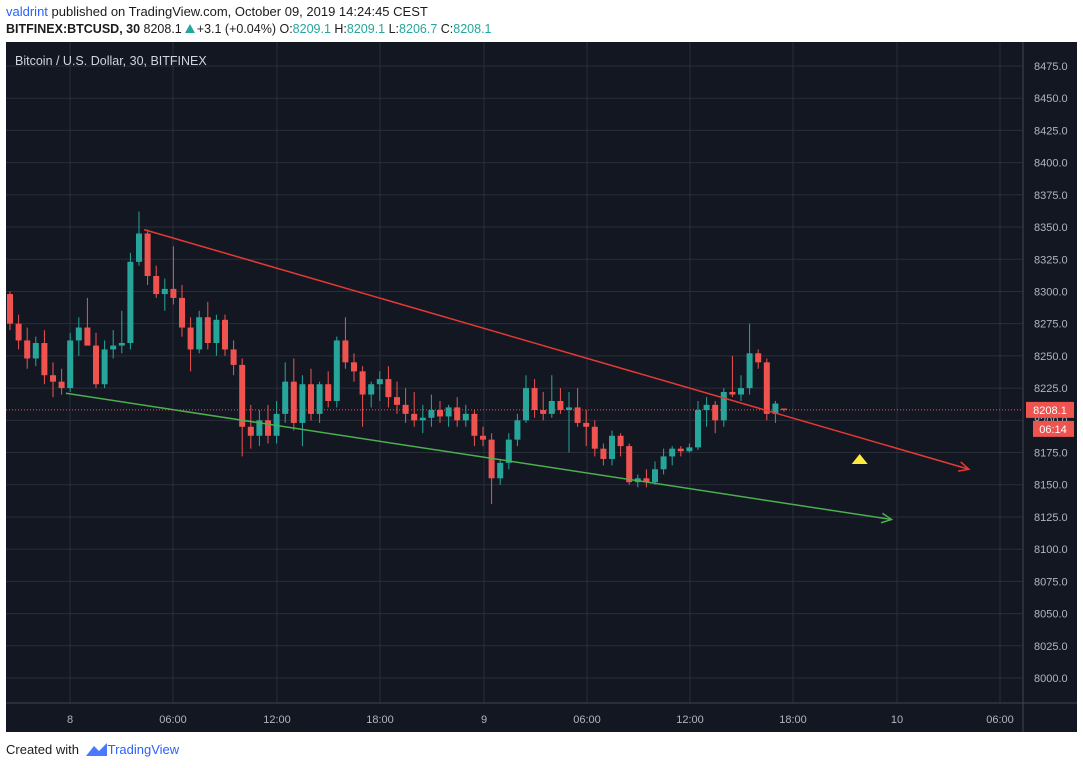 The image size is (1083, 768). What do you see at coordinates (340, 29) in the screenshot?
I see `high-label: H:` at bounding box center [340, 29].